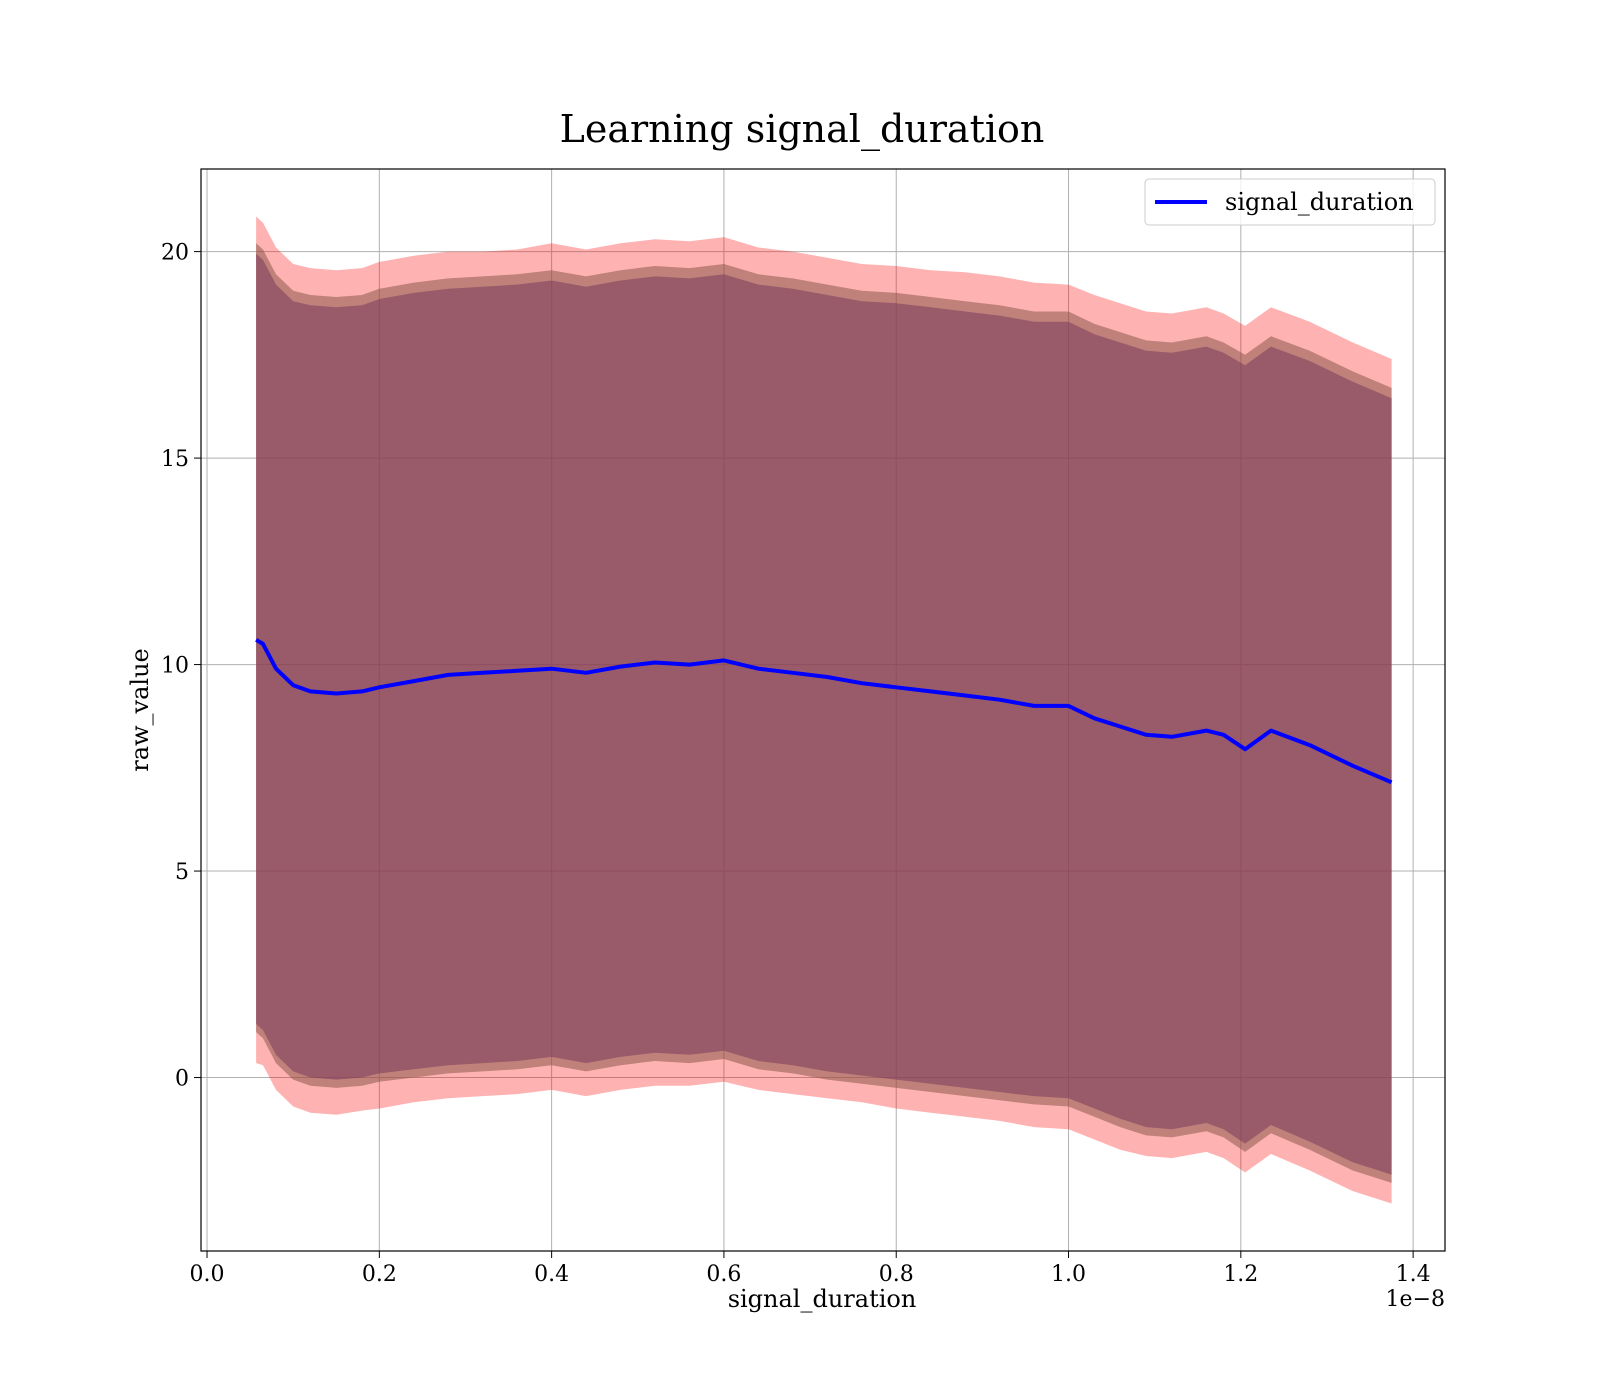  Describe the element at coordinates (175, 459) in the screenshot. I see `y-tick-label: 15` at that location.